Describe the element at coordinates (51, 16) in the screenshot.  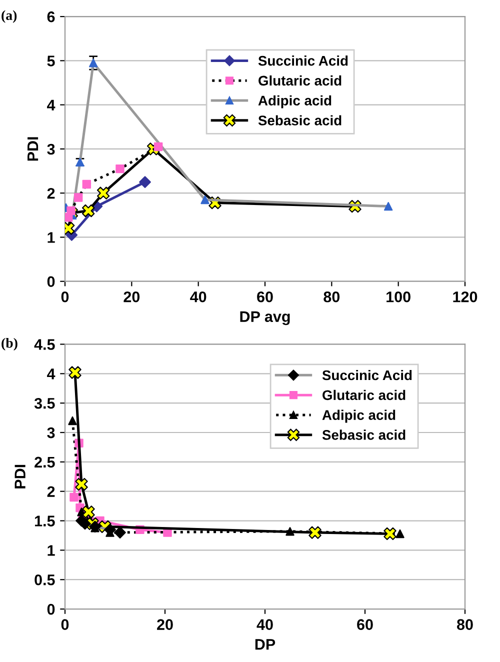
I see `y-tick-label: 6` at that location.